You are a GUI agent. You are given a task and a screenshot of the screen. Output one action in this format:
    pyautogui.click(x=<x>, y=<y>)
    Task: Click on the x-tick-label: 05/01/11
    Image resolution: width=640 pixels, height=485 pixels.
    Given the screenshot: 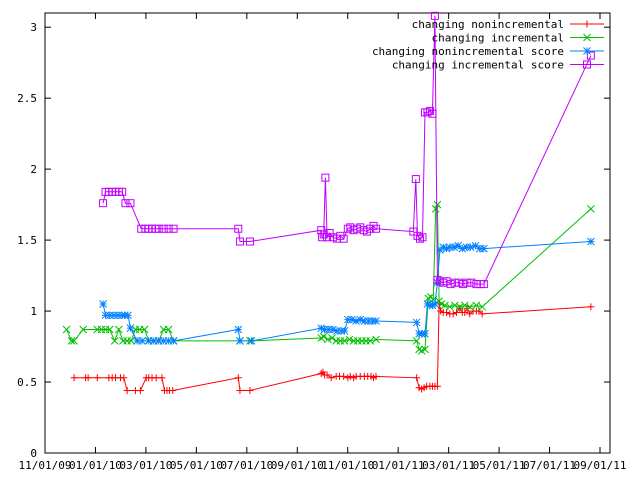 What is the action you would take?
    pyautogui.click(x=499, y=465)
    